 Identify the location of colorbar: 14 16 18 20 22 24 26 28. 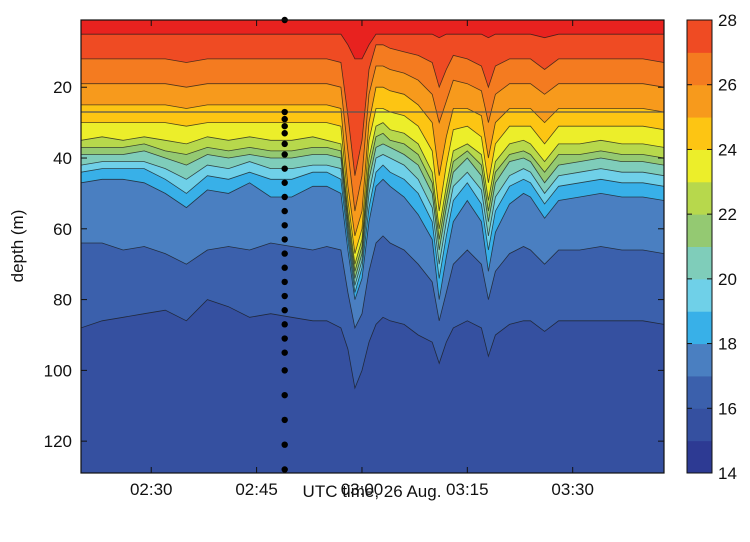
(711, 247).